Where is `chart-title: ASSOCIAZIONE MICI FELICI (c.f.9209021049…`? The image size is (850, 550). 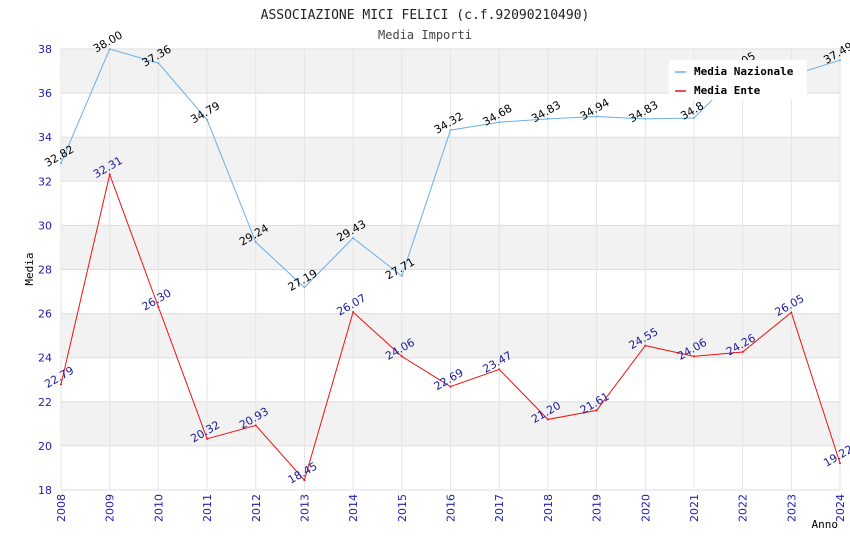 chart-title: ASSOCIAZIONE MICI FELICI (c.f.9209021049… is located at coordinates (425, 15).